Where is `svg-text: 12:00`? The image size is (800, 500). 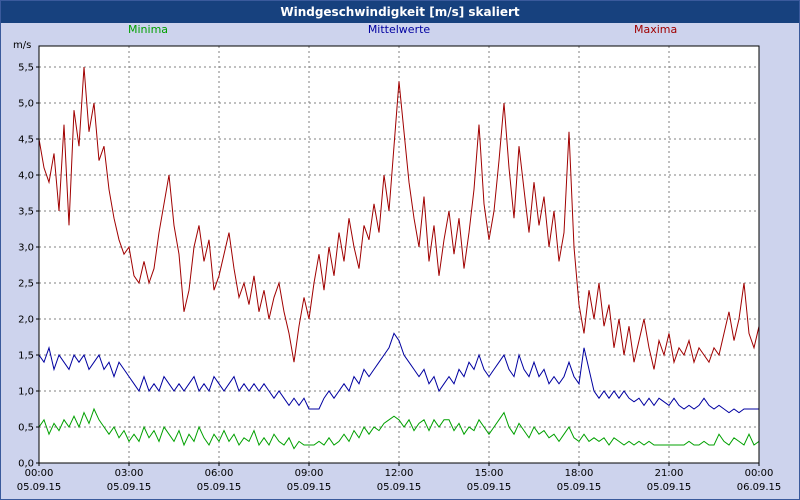 svg-text: 12:00 is located at coordinates (399, 473).